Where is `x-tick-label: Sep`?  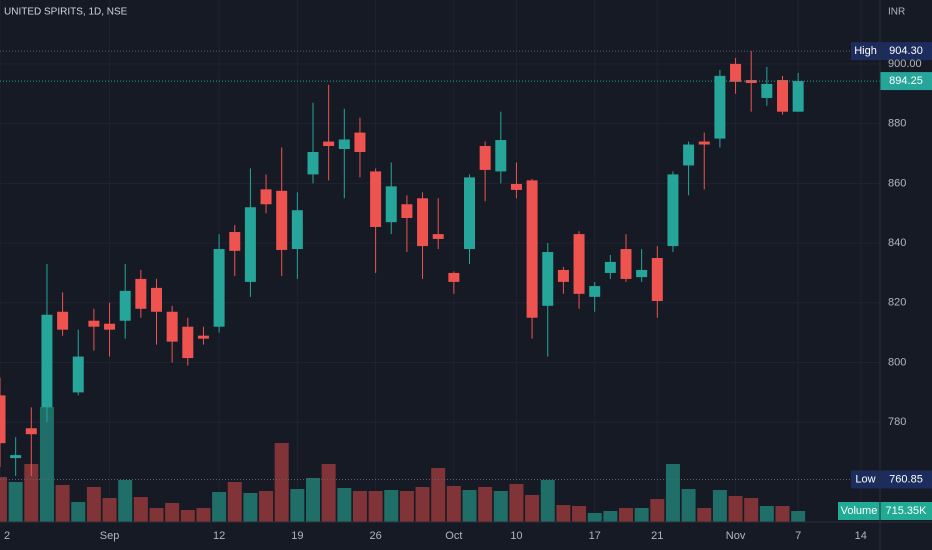
x-tick-label: Sep is located at coordinates (110, 536).